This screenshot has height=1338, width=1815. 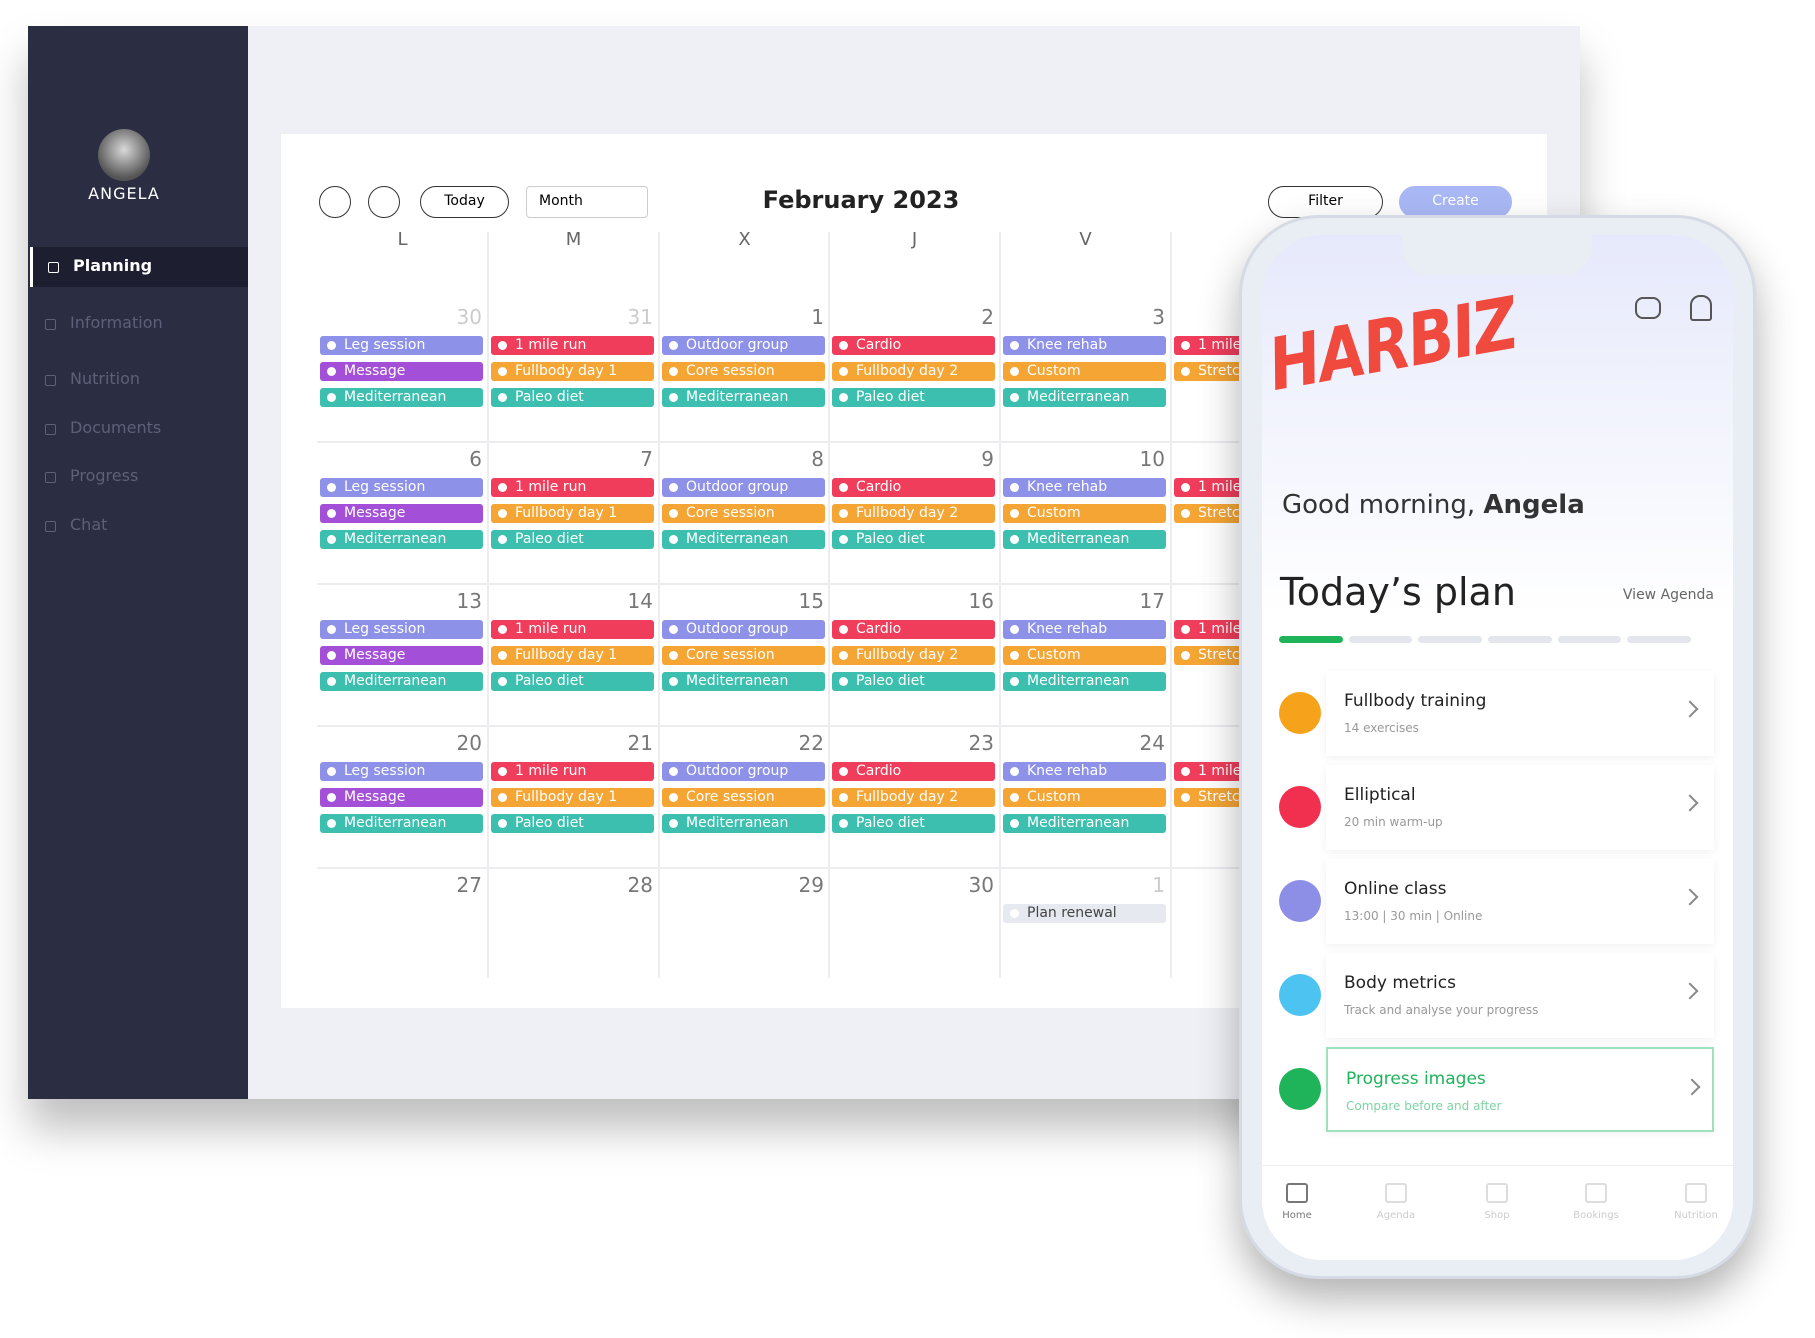 What do you see at coordinates (1416, 1079) in the screenshot?
I see `item-title: Progress images` at bounding box center [1416, 1079].